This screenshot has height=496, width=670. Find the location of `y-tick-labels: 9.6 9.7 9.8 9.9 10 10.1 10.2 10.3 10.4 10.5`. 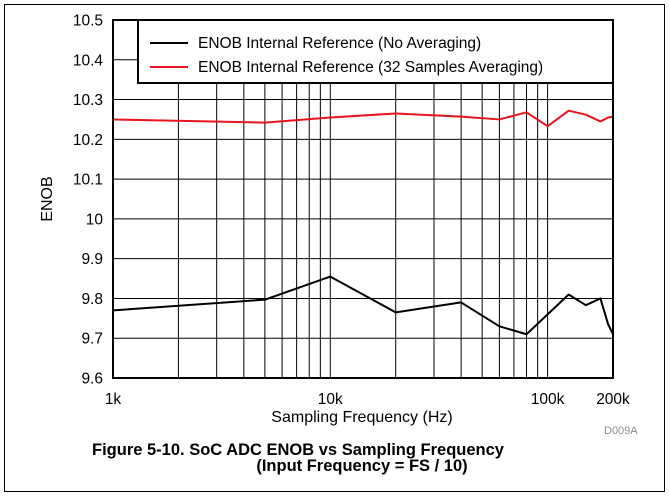

y-tick-labels: 9.6 9.7 9.8 9.9 10 10.1 10.2 10.3 10.4 10.5 is located at coordinates (88, 200).